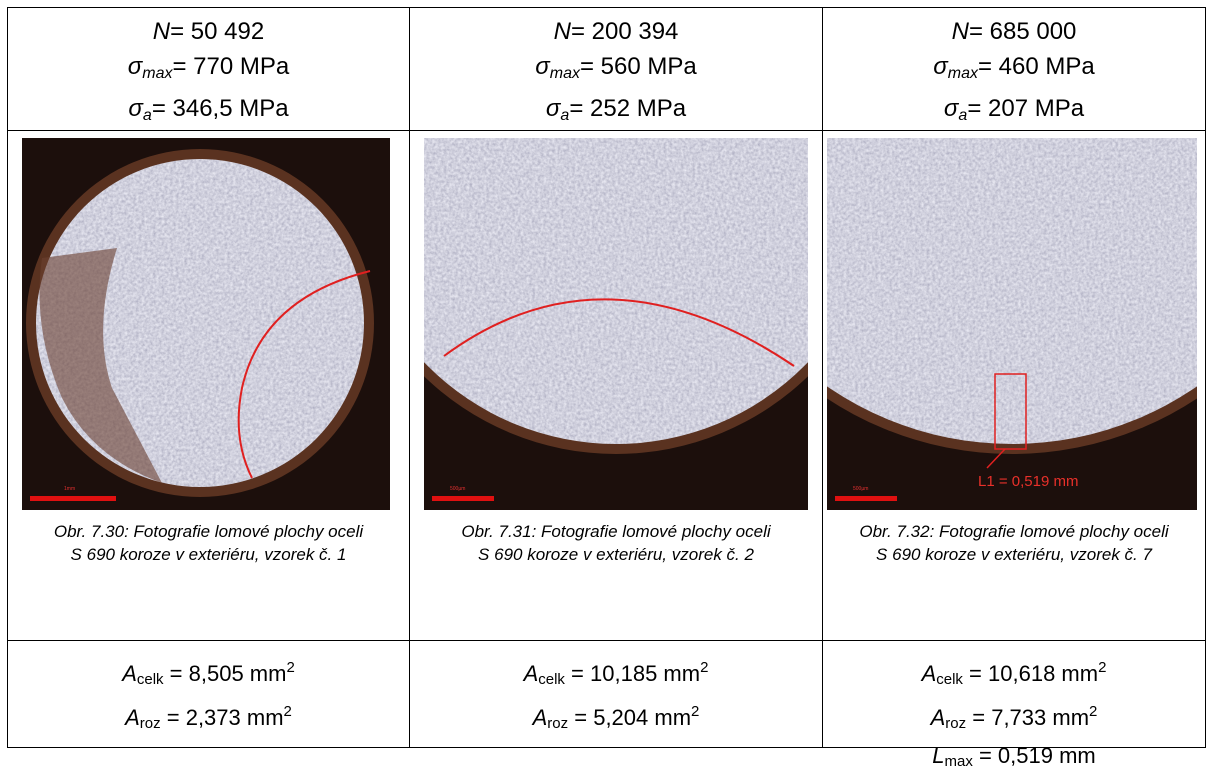  I want to click on formula: σa= 207 MPa, so click(1014, 112).